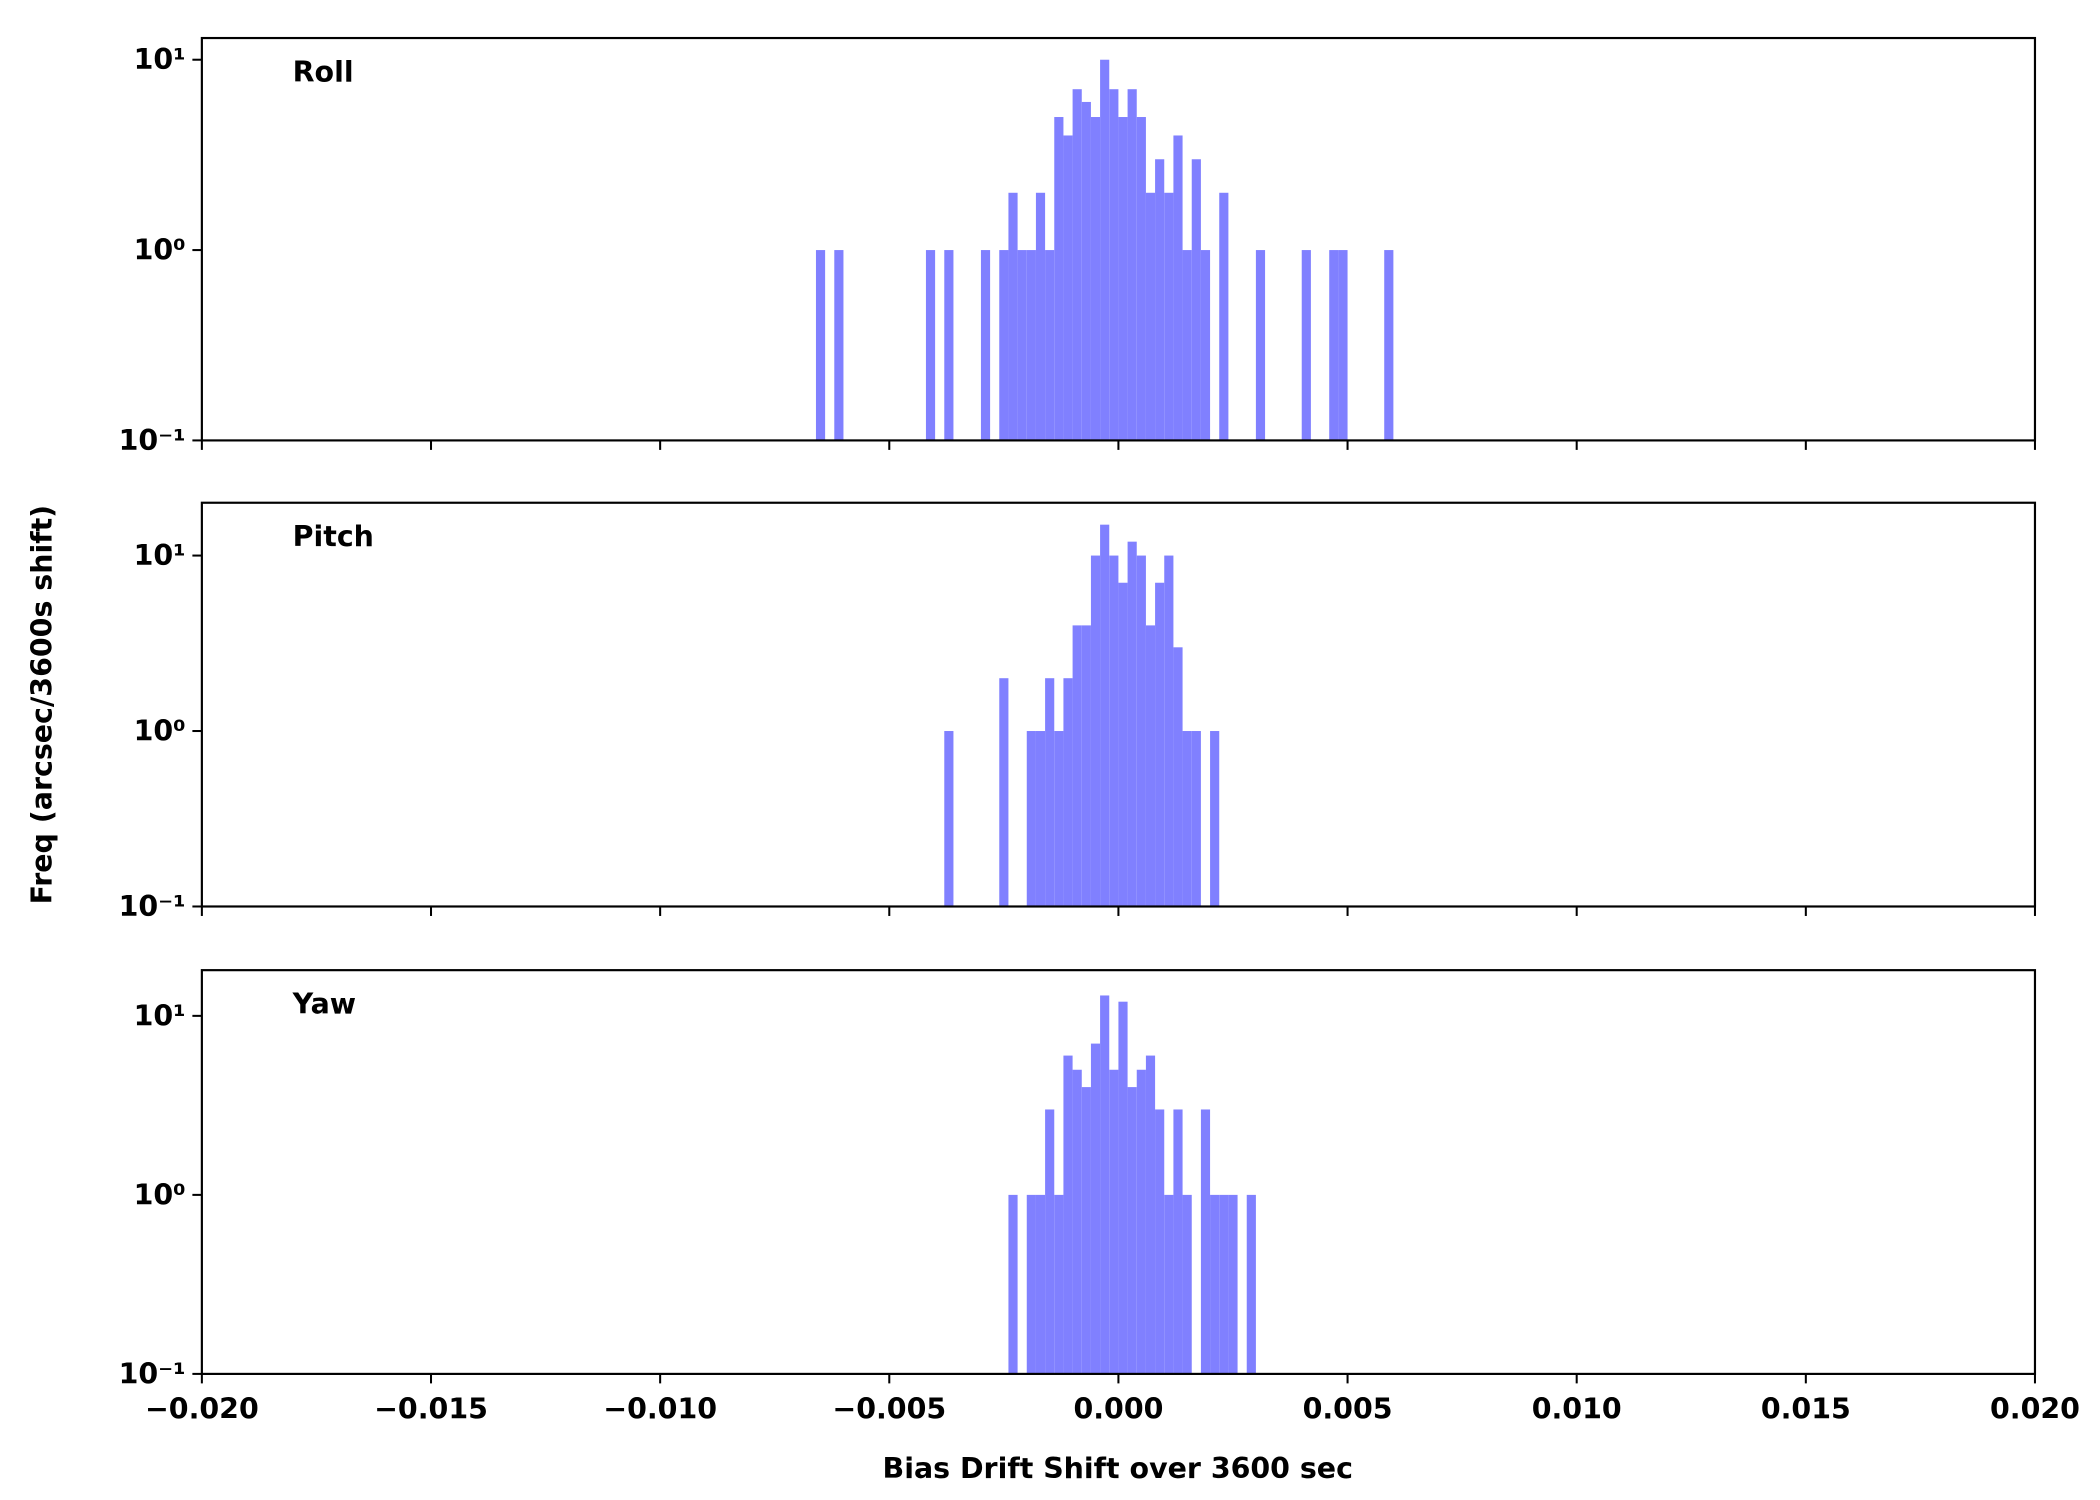 This screenshot has height=1500, width=2100. What do you see at coordinates (889, 1409) in the screenshot?
I see `x-tick-label: −0.005` at bounding box center [889, 1409].